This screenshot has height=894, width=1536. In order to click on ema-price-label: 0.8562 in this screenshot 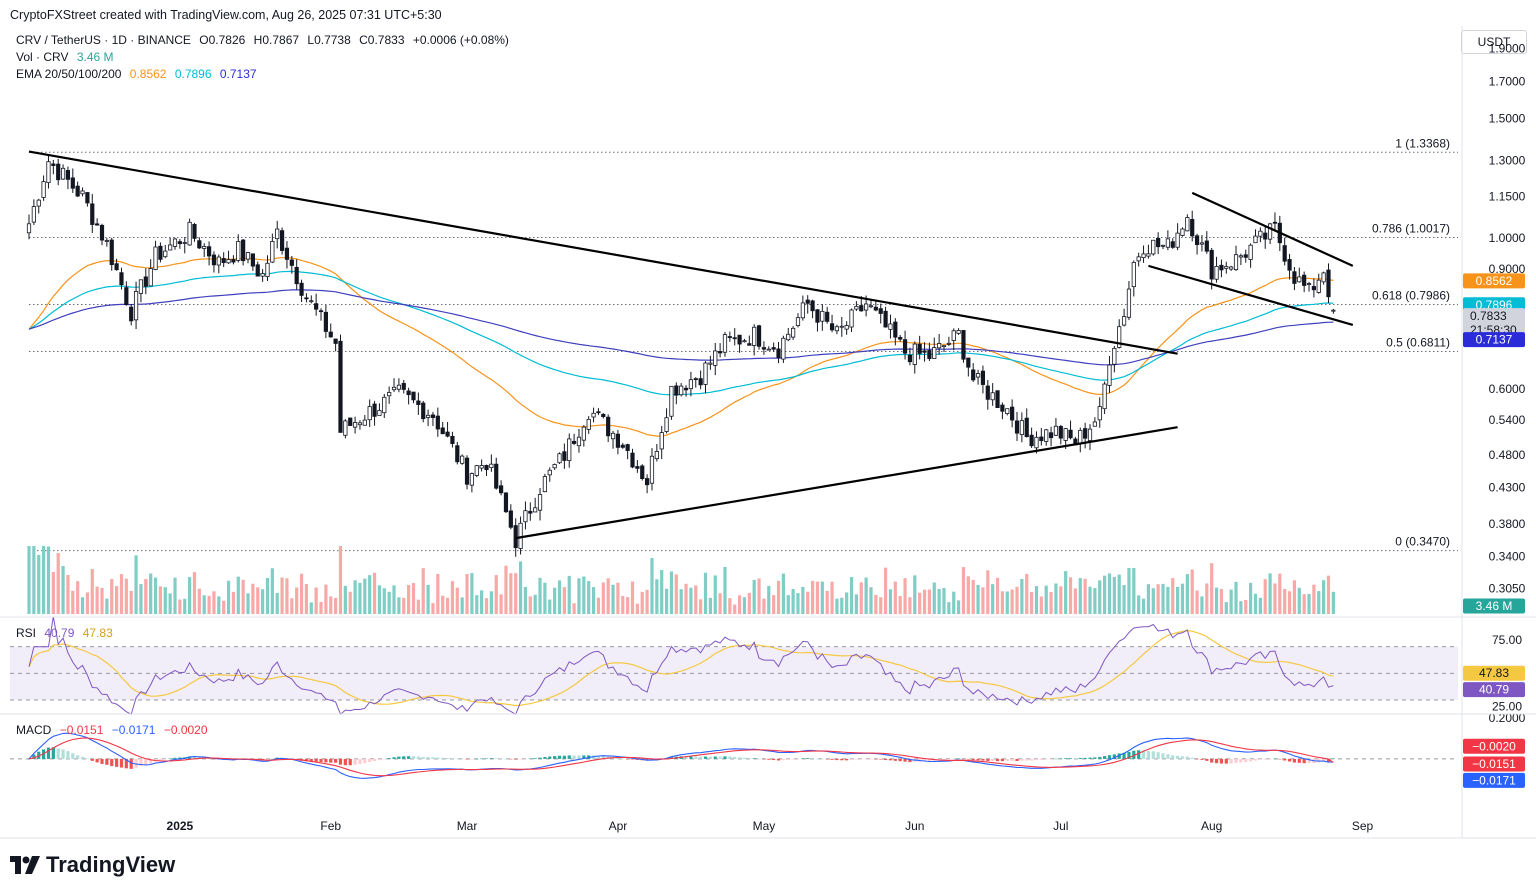, I will do `click(1494, 281)`.